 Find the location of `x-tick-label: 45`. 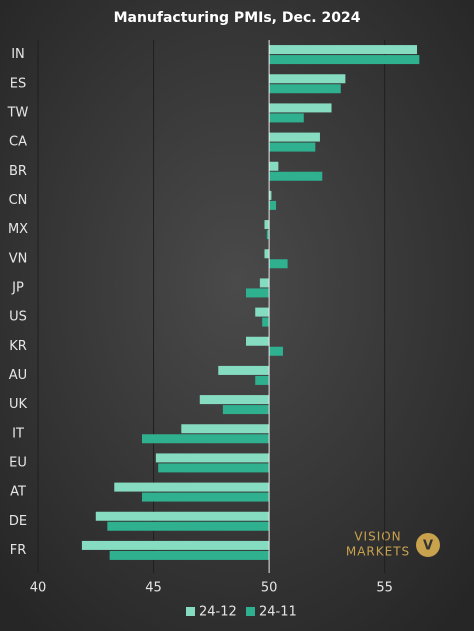

x-tick-label: 45 is located at coordinates (153, 588).